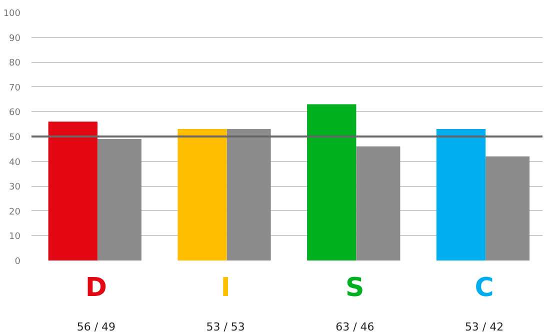 Image resolution: width=547 pixels, height=335 pixels. Describe the element at coordinates (15, 63) in the screenshot. I see `y-tick-label: 80` at that location.